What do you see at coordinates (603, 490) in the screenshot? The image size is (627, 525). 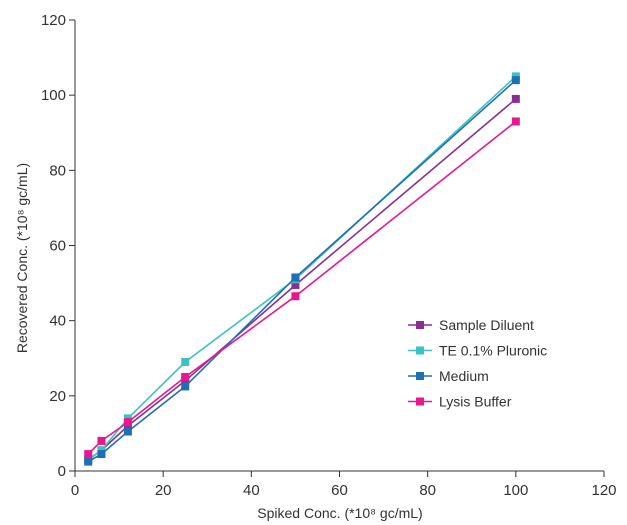 I see `x-tick-label: 120` at bounding box center [603, 490].